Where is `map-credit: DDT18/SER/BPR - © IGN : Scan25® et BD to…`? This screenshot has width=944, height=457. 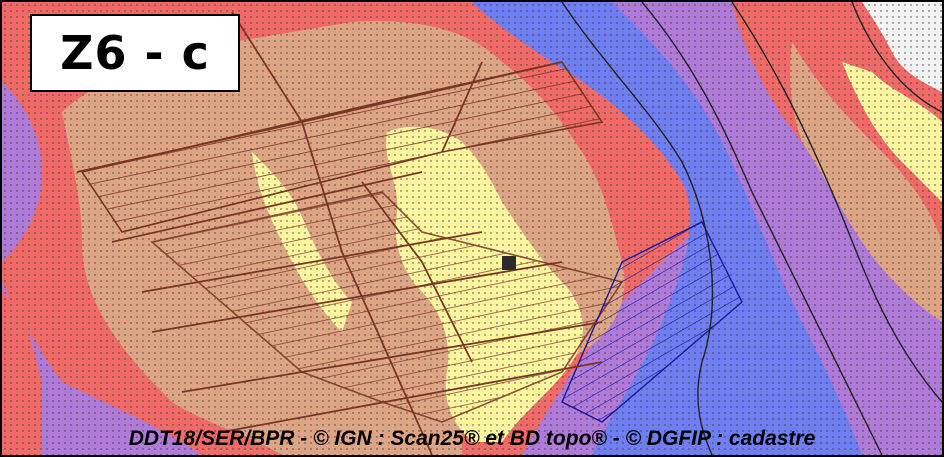 map-credit: DDT18/SER/BPR - © IGN : Scan25® et BD to… is located at coordinates (472, 438).